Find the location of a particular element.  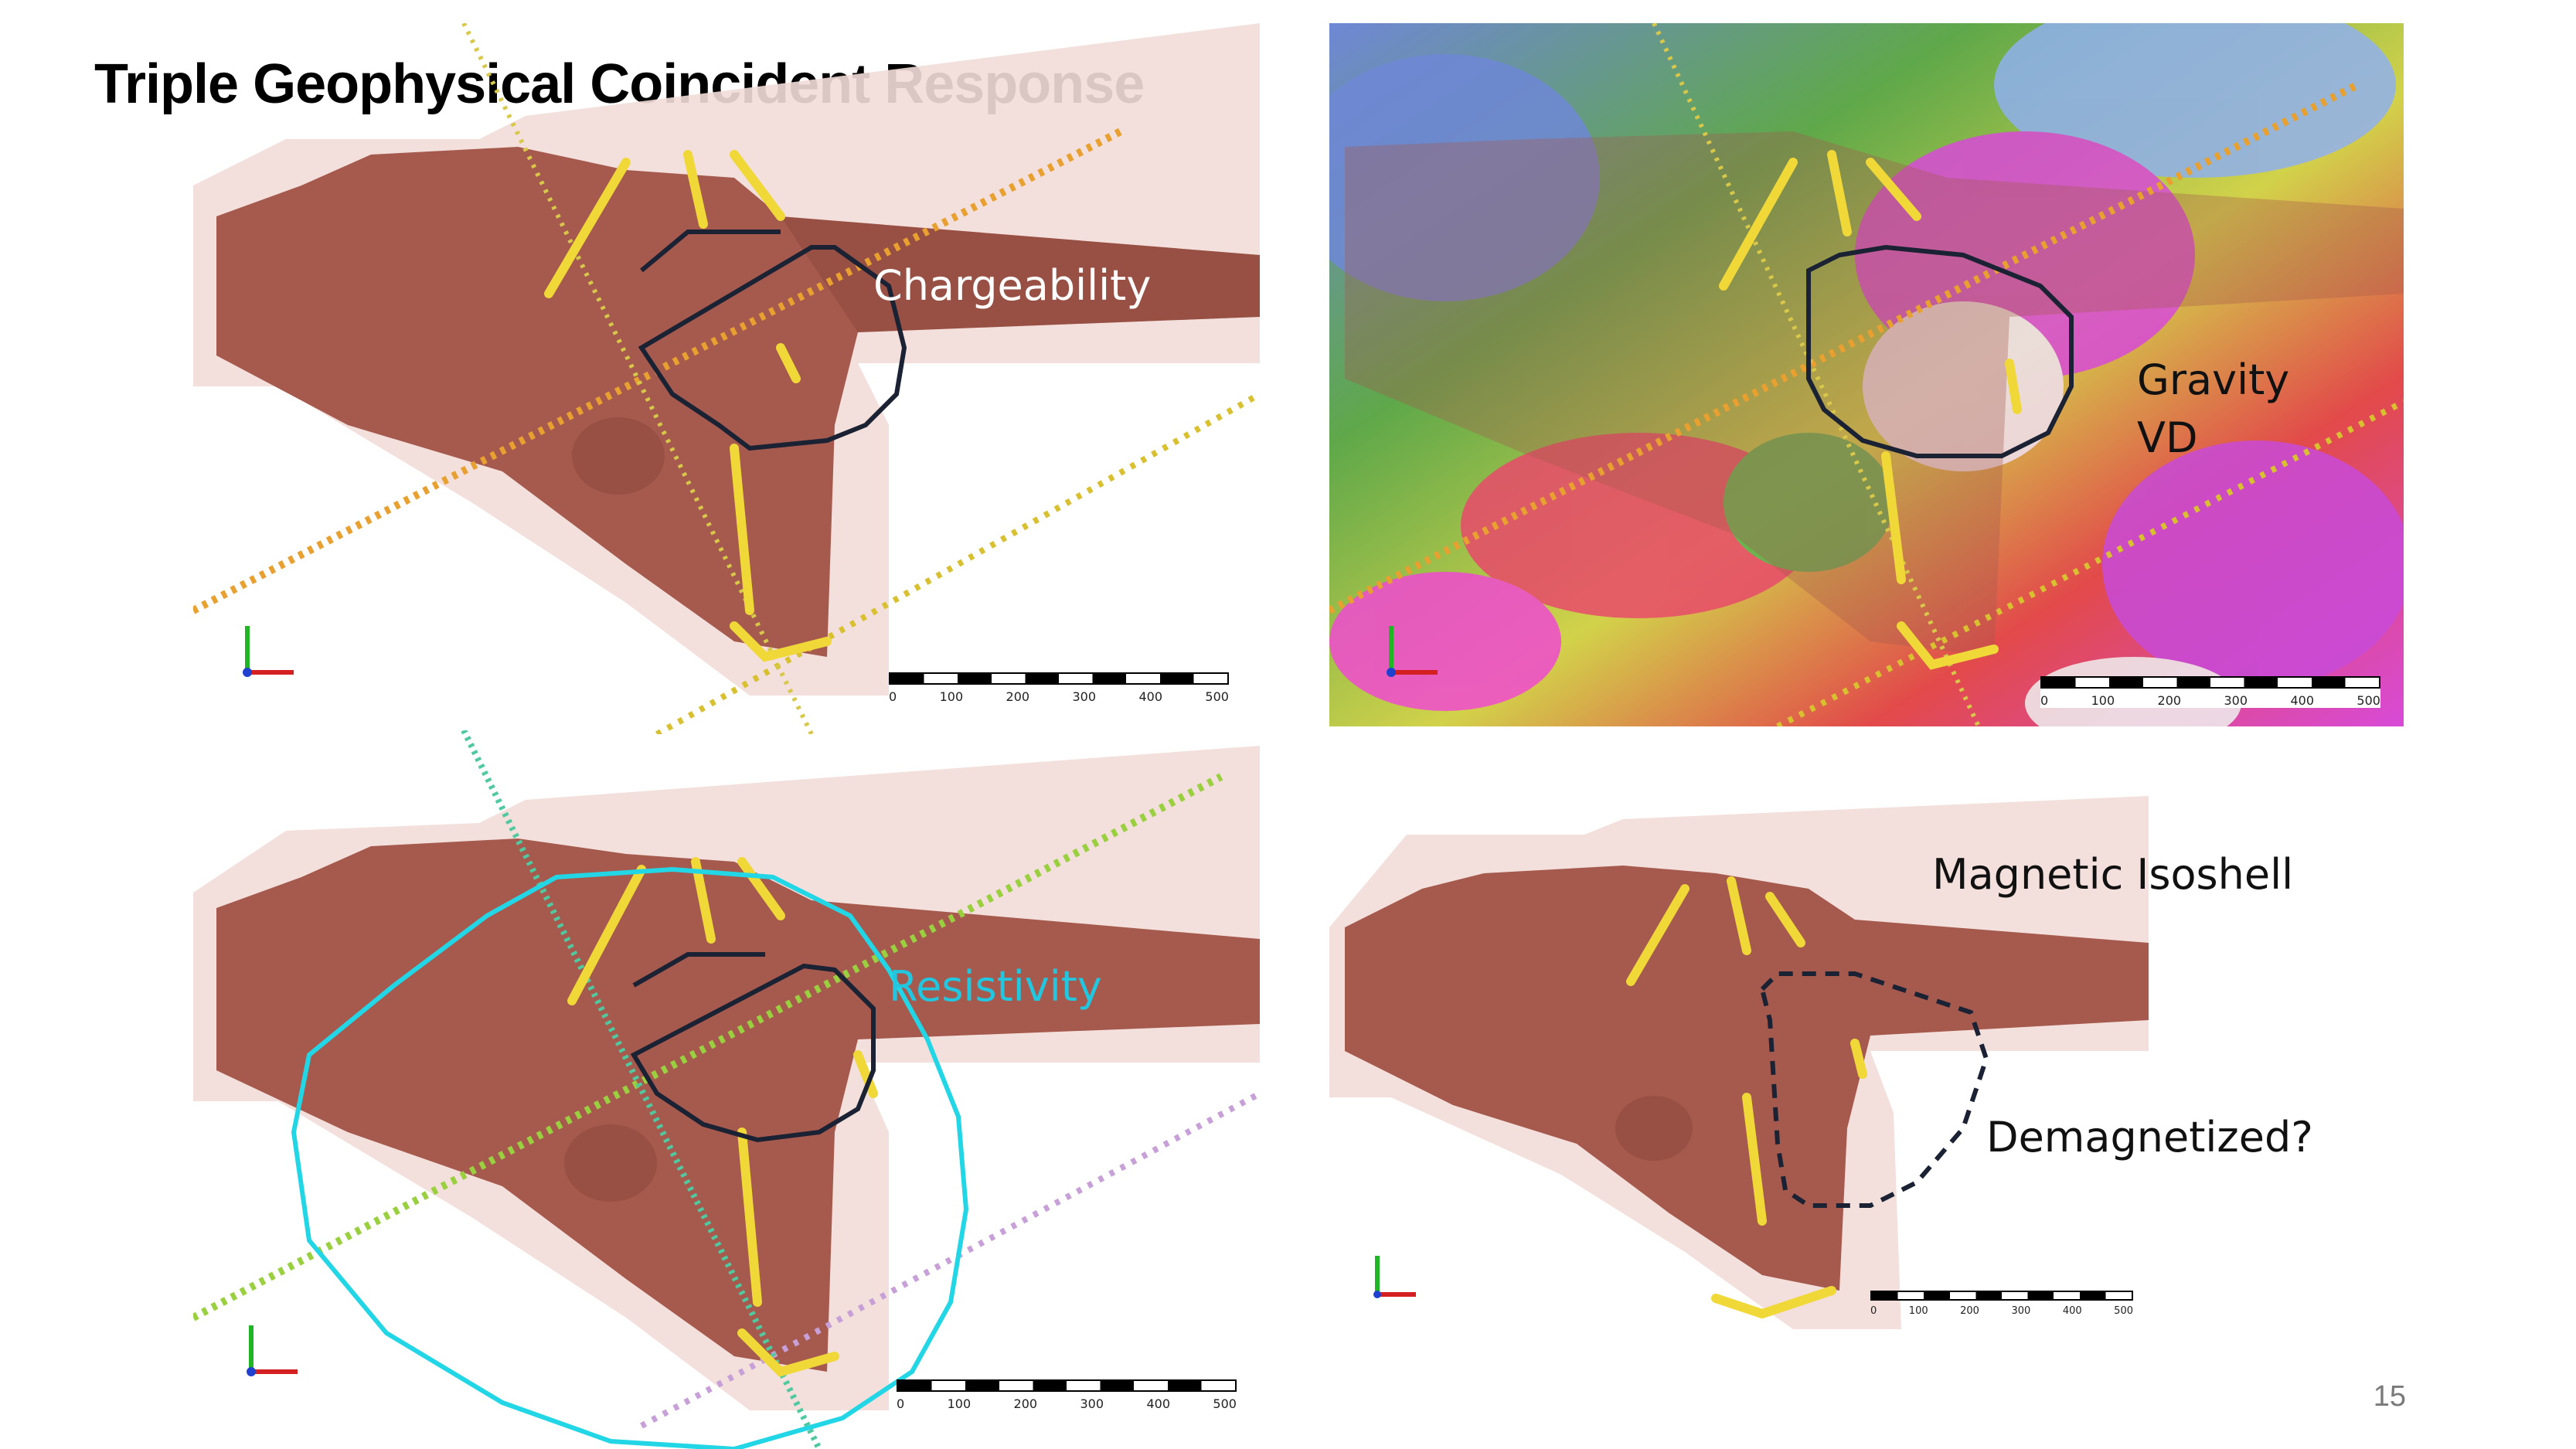

gravity-isoshell-overlay is located at coordinates (1875, 394).